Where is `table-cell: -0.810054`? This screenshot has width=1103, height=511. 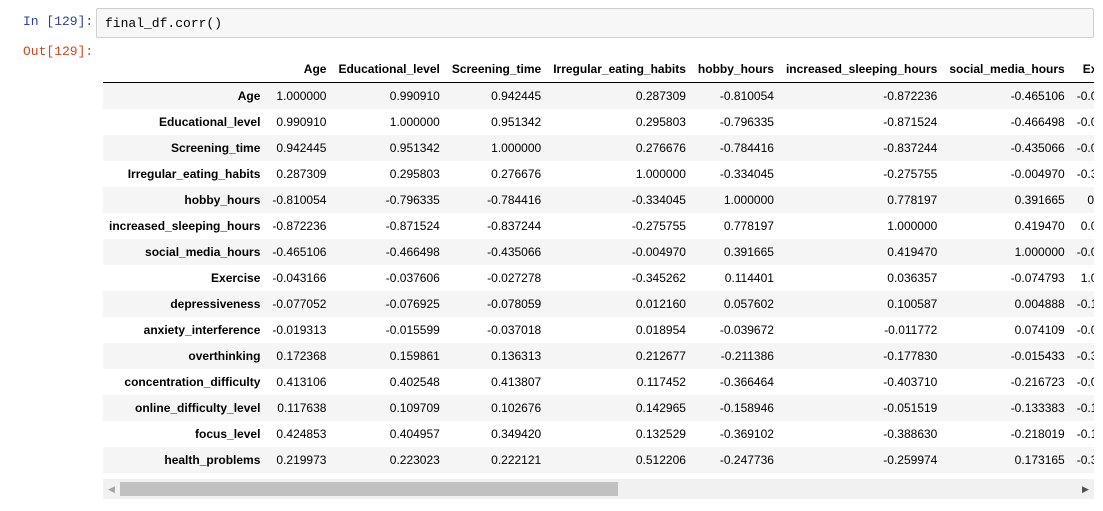 table-cell: -0.810054 is located at coordinates (746, 96).